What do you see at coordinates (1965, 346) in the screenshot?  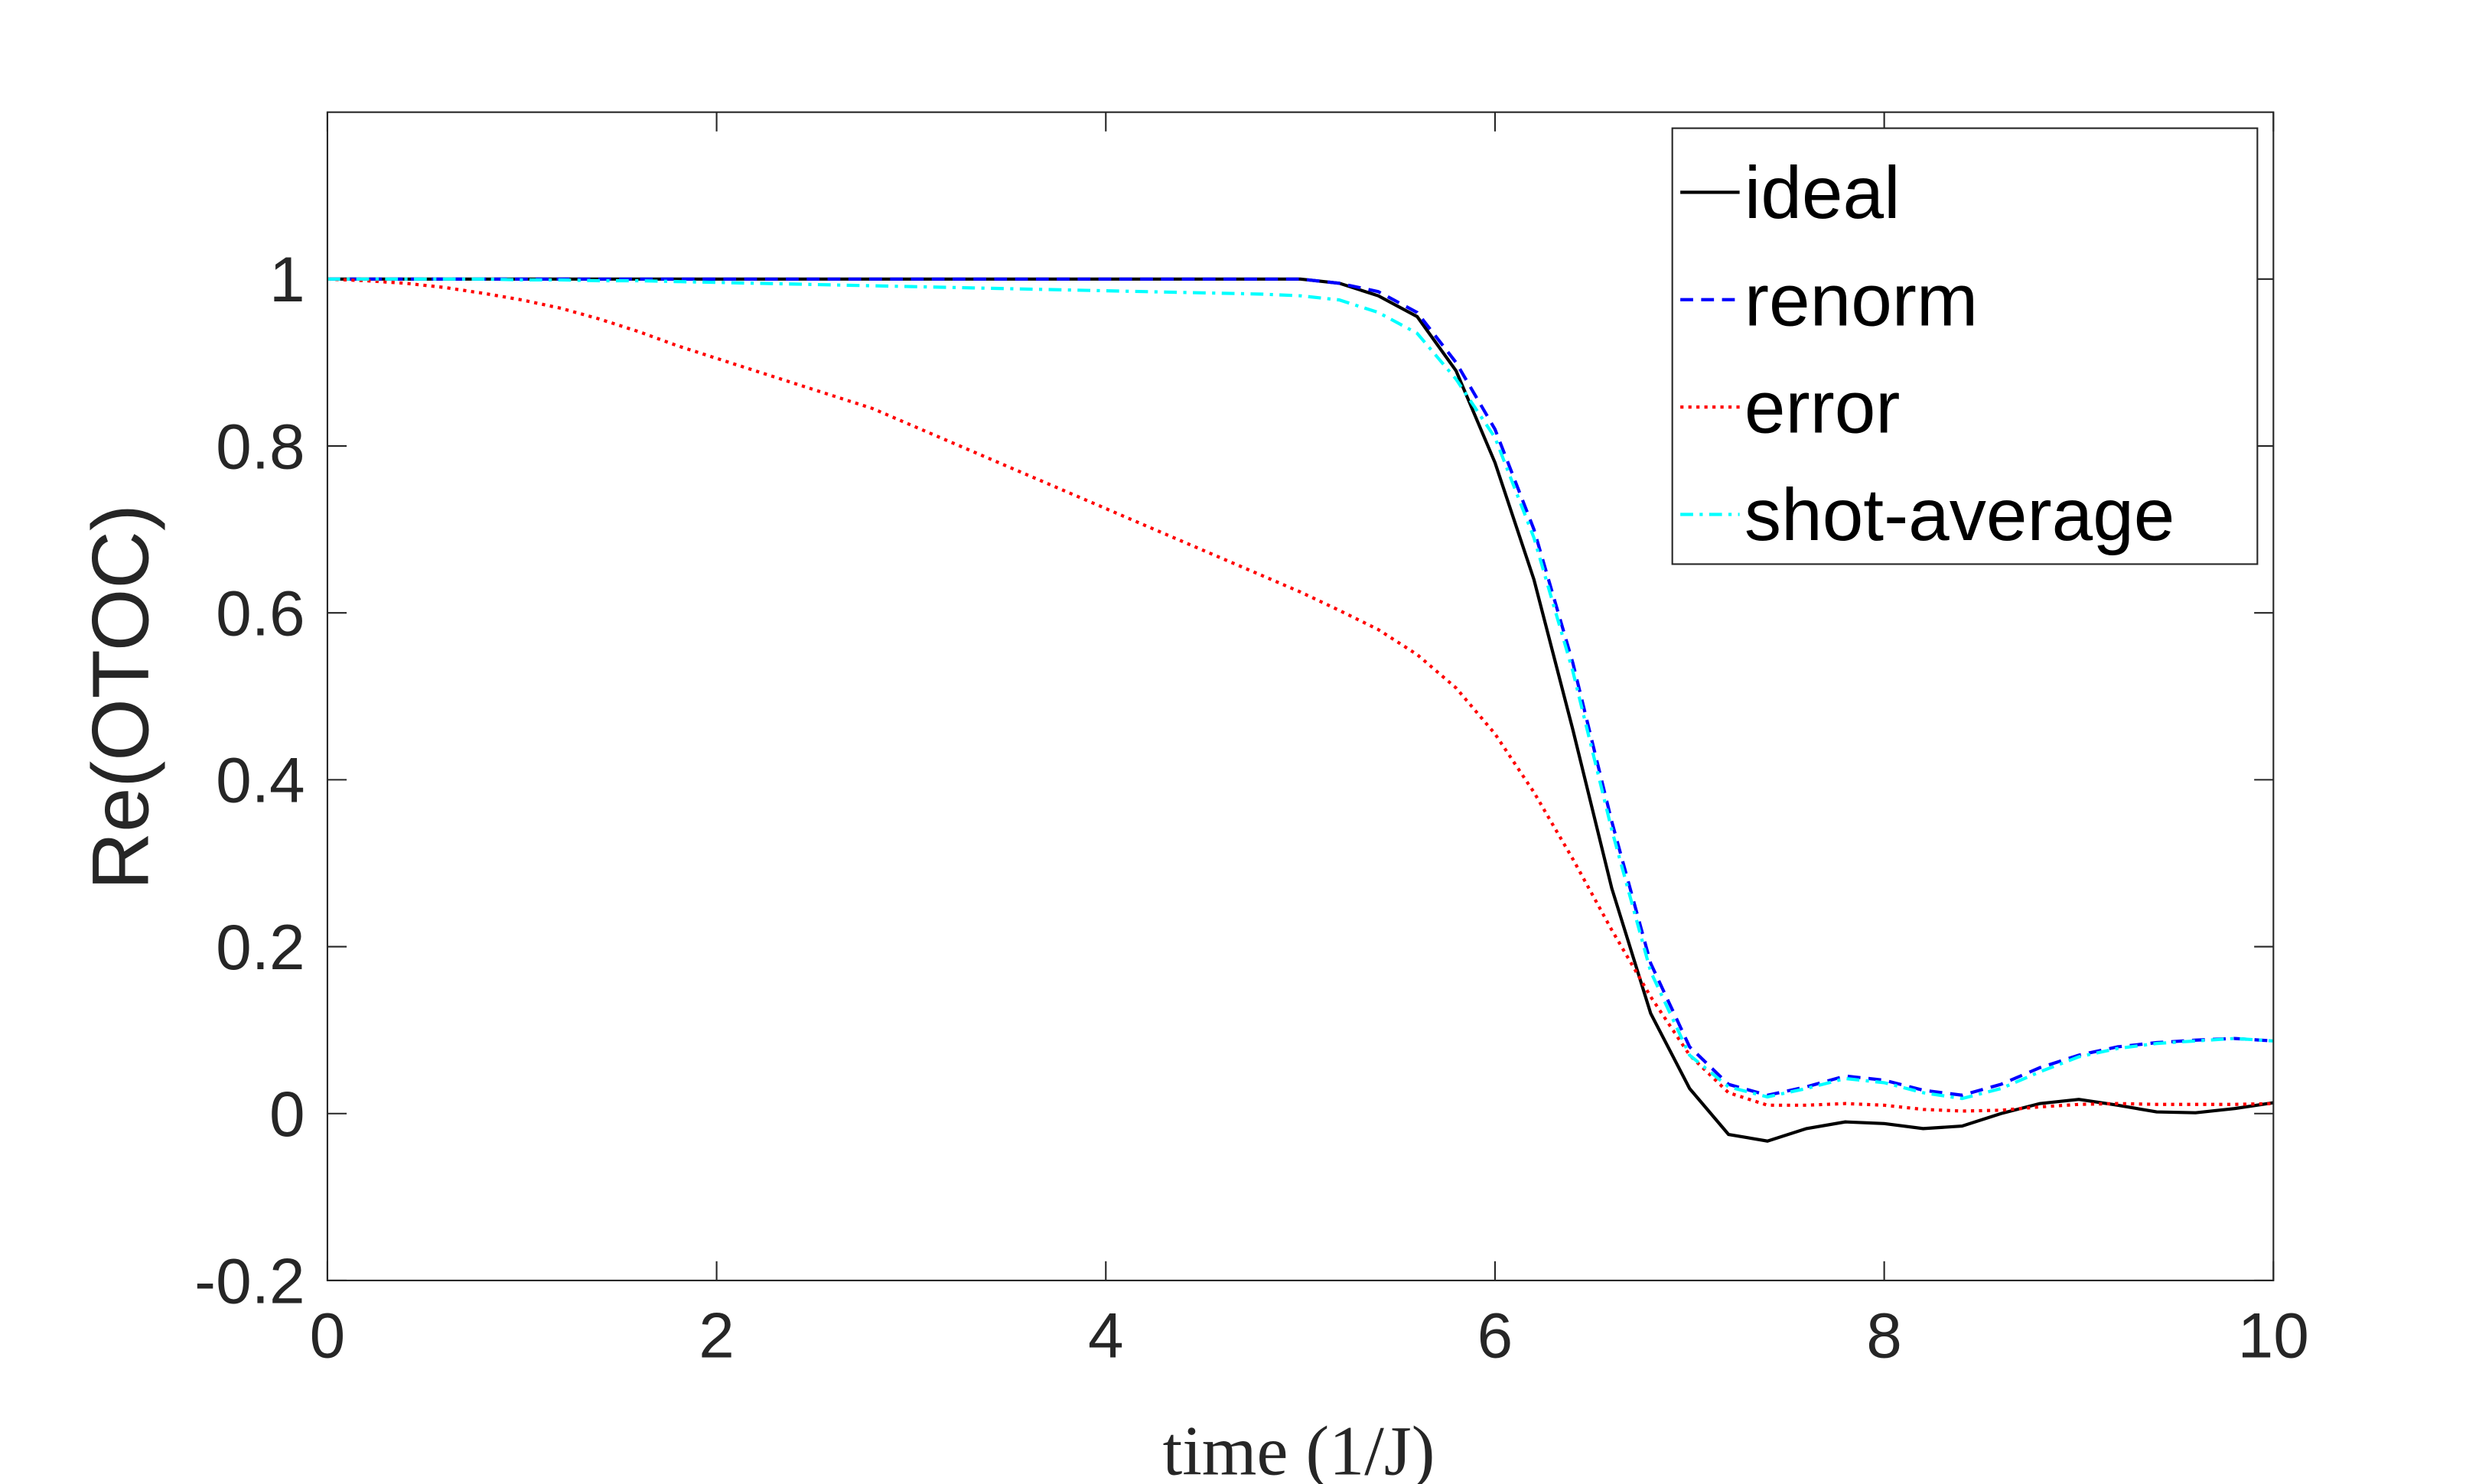 I see `legend-box` at bounding box center [1965, 346].